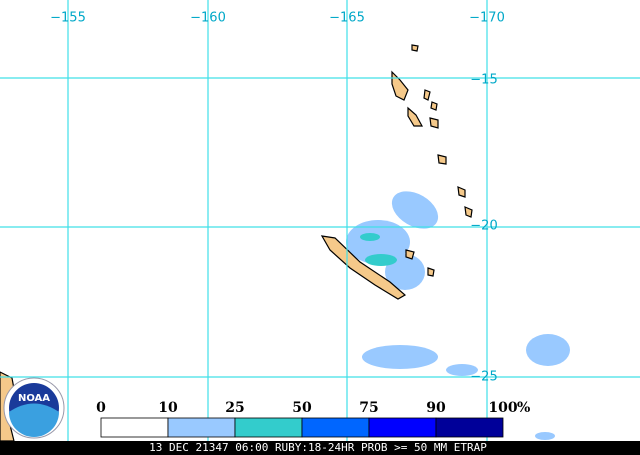 This screenshot has width=640, height=455. Describe the element at coordinates (487, 18) in the screenshot. I see `longitude-label: −170` at that location.